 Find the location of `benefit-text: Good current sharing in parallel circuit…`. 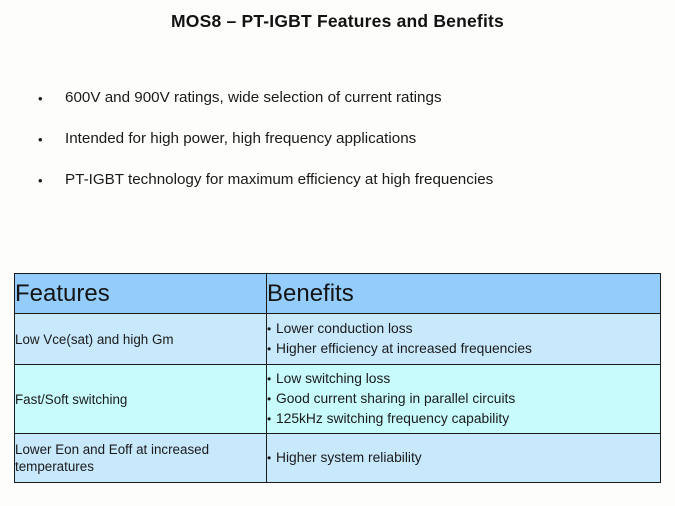

benefit-text: Good current sharing in parallel circuit… is located at coordinates (396, 398).